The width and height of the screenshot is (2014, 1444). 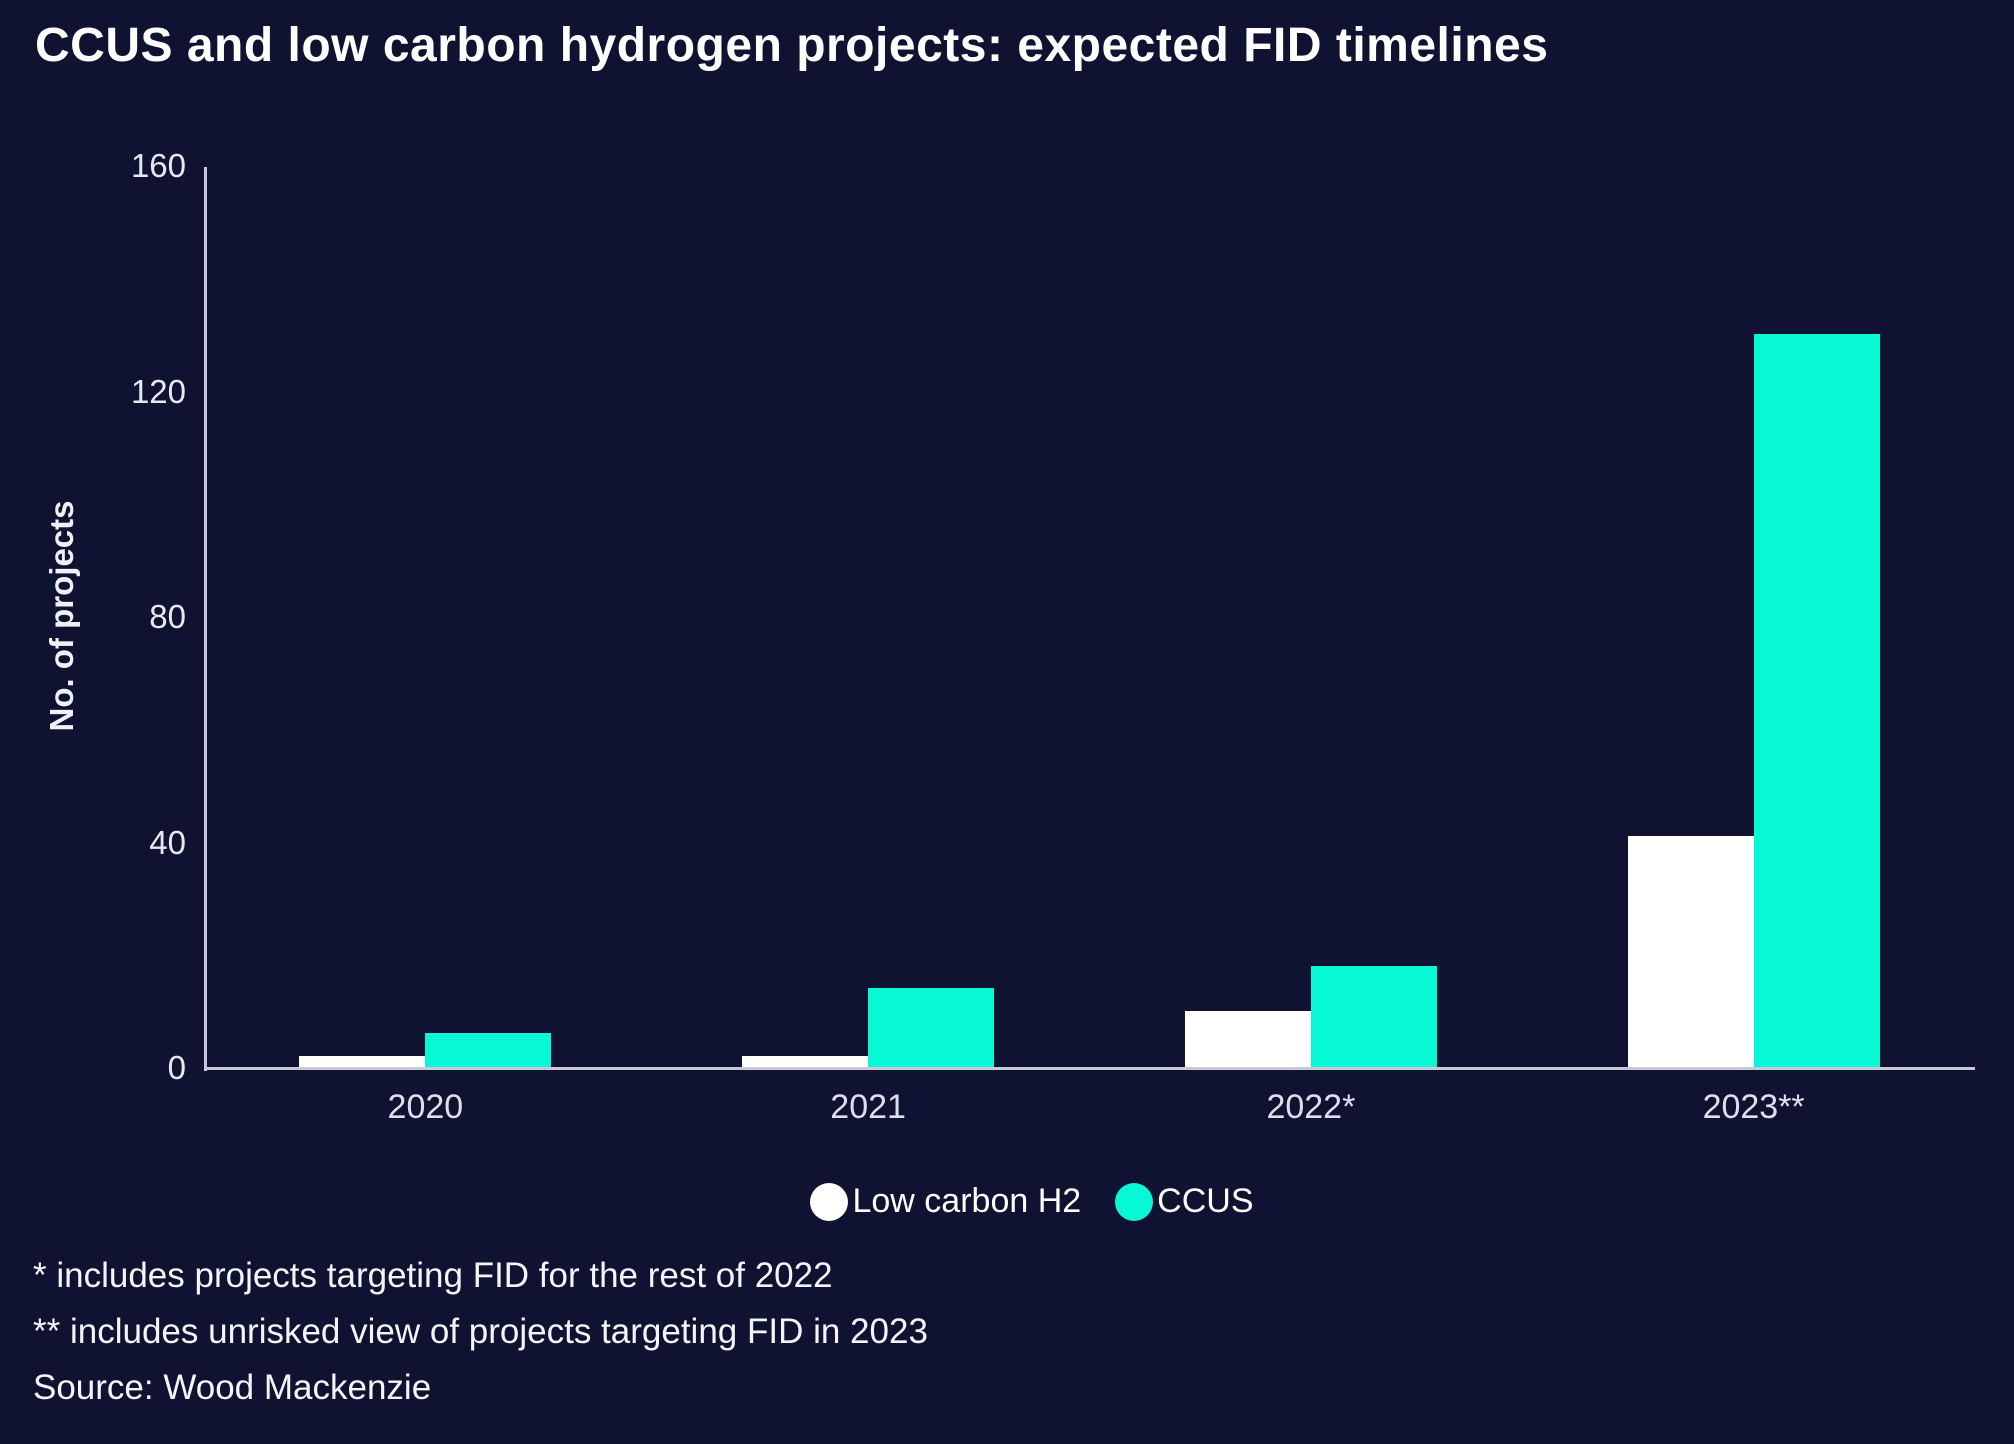 I want to click on y-tick-label: 0, so click(x=176, y=1067).